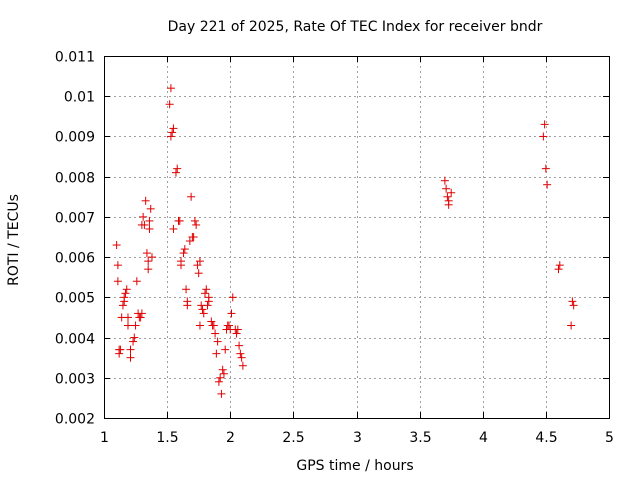 The width and height of the screenshot is (640, 480). I want to click on y-tick-label: 0.003, so click(75, 380).